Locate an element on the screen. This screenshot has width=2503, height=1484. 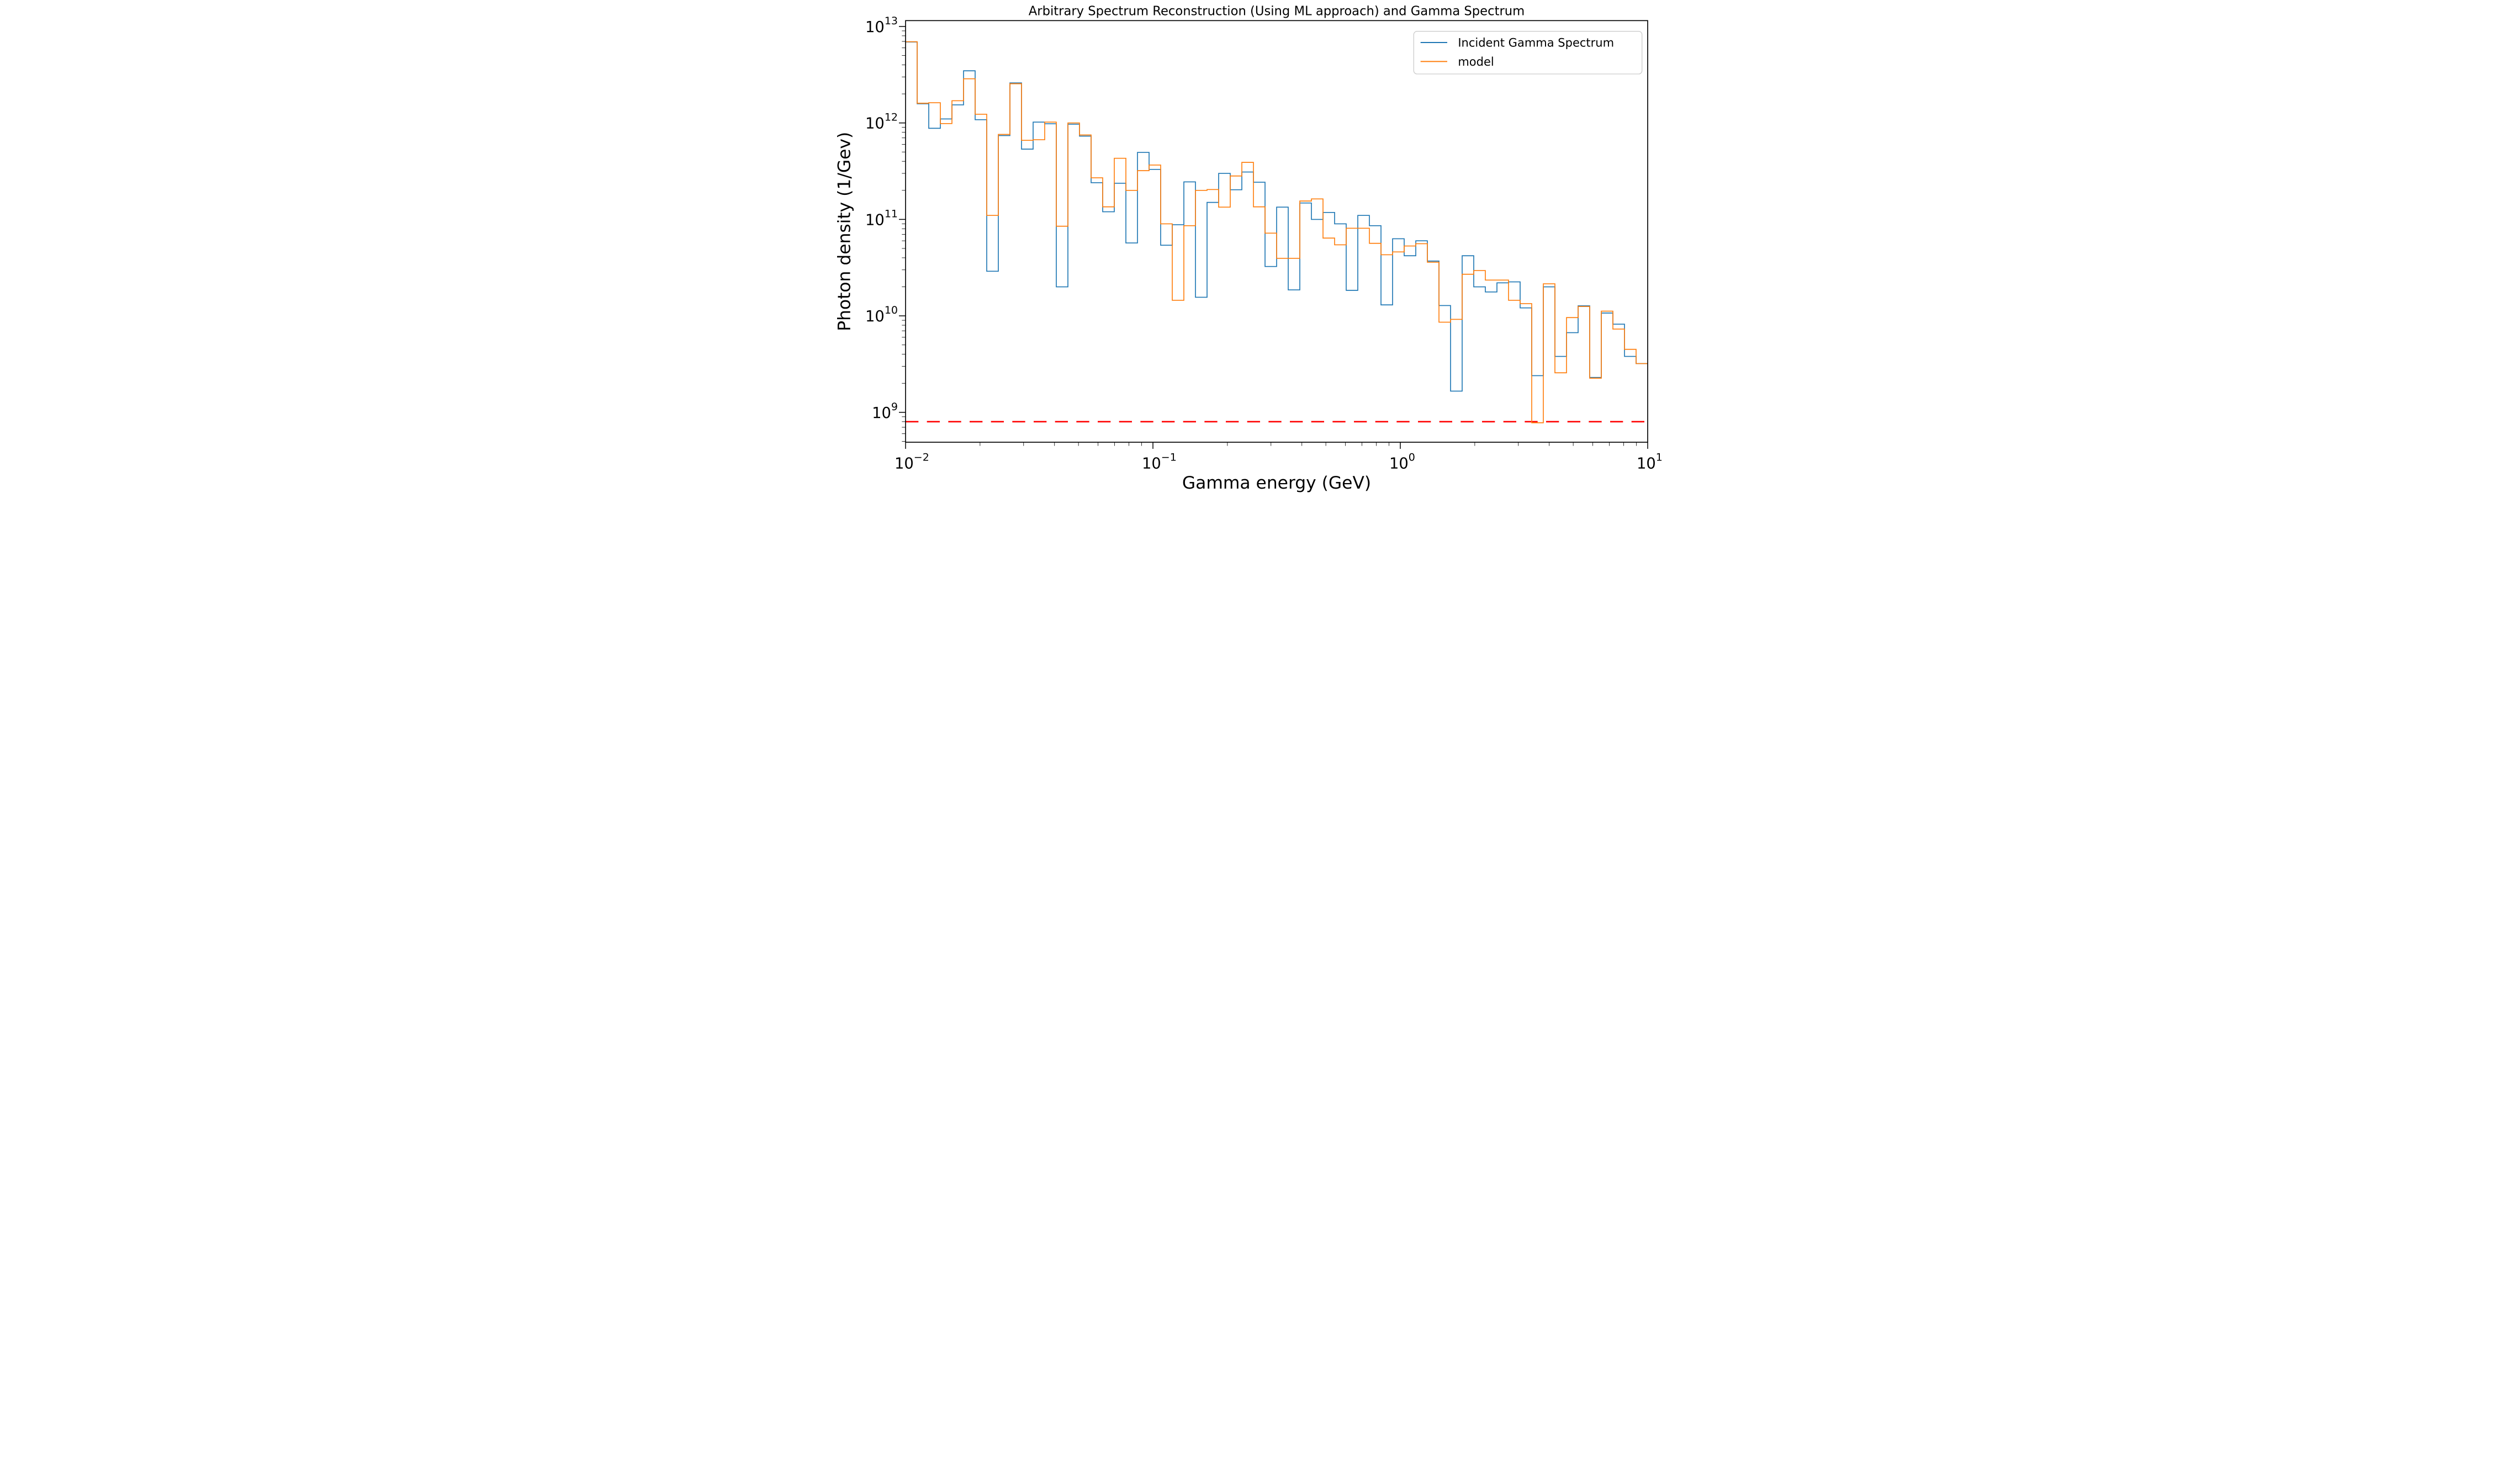
y-tick-label: 1011 is located at coordinates (881, 219).